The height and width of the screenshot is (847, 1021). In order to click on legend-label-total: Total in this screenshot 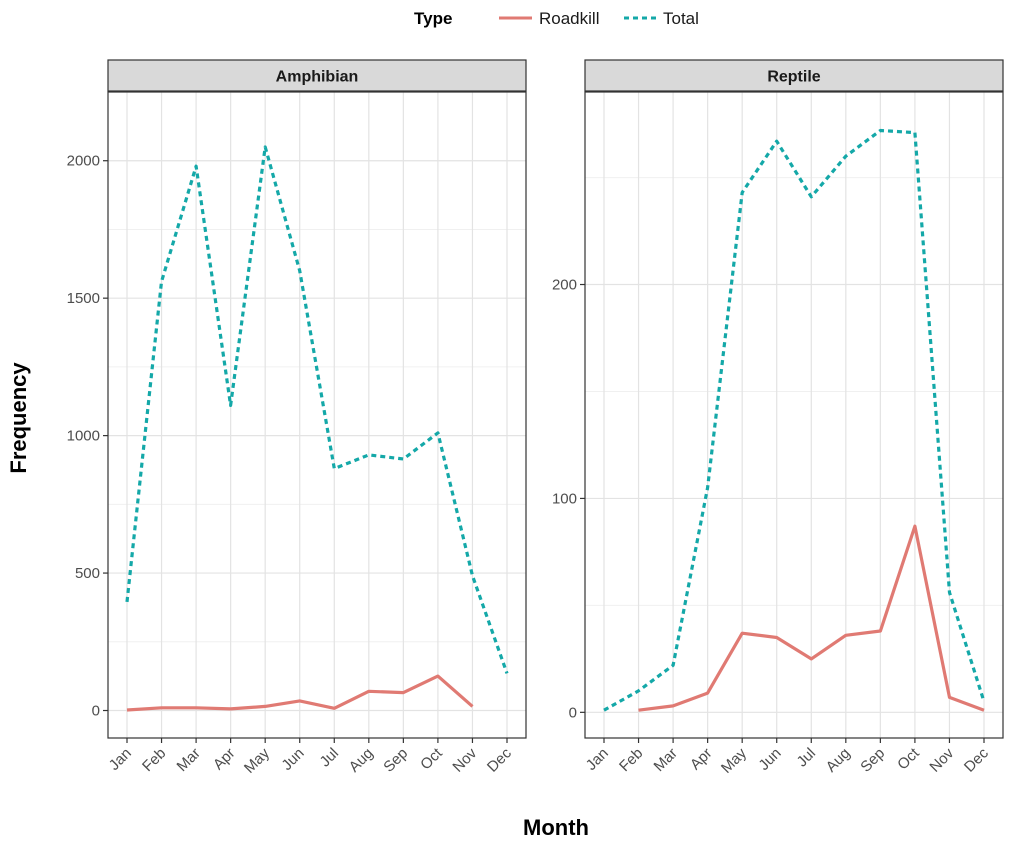, I will do `click(681, 18)`.